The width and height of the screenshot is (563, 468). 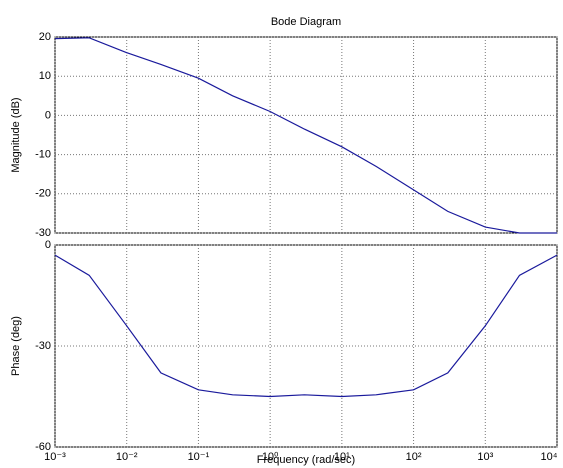 What do you see at coordinates (414, 457) in the screenshot?
I see `x-tick-label: 10²` at bounding box center [414, 457].